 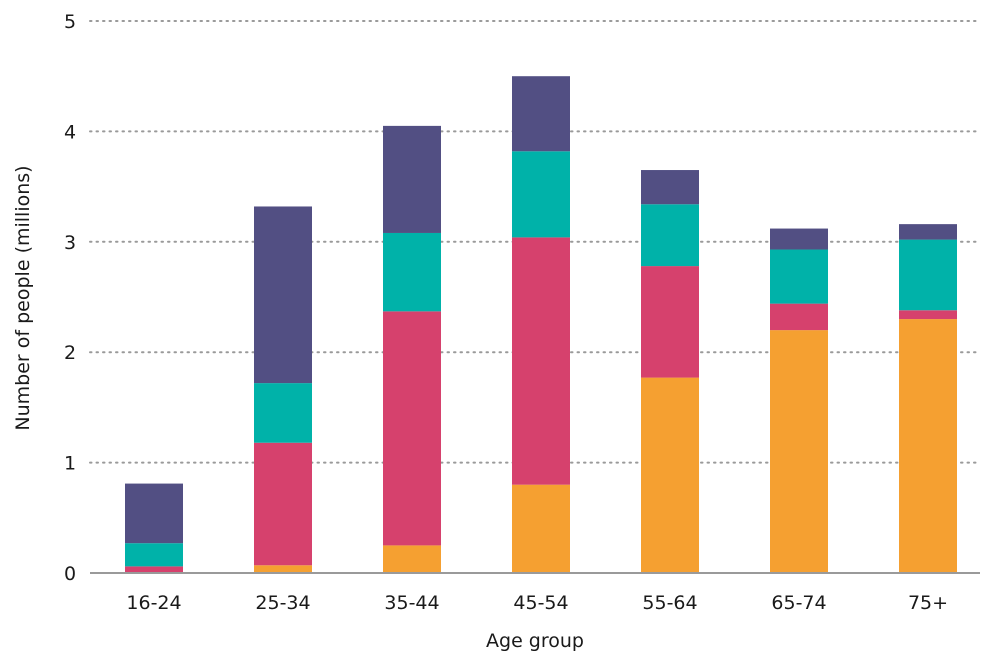 I want to click on y-axis-ticks: 0 1 2 3 4 5, so click(x=70, y=298).